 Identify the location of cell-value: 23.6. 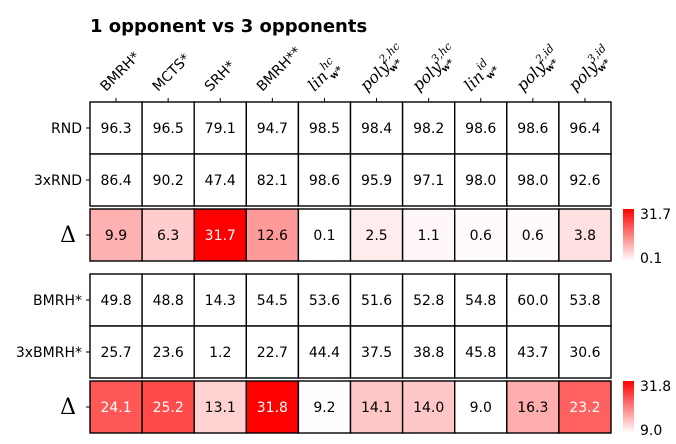
(168, 353).